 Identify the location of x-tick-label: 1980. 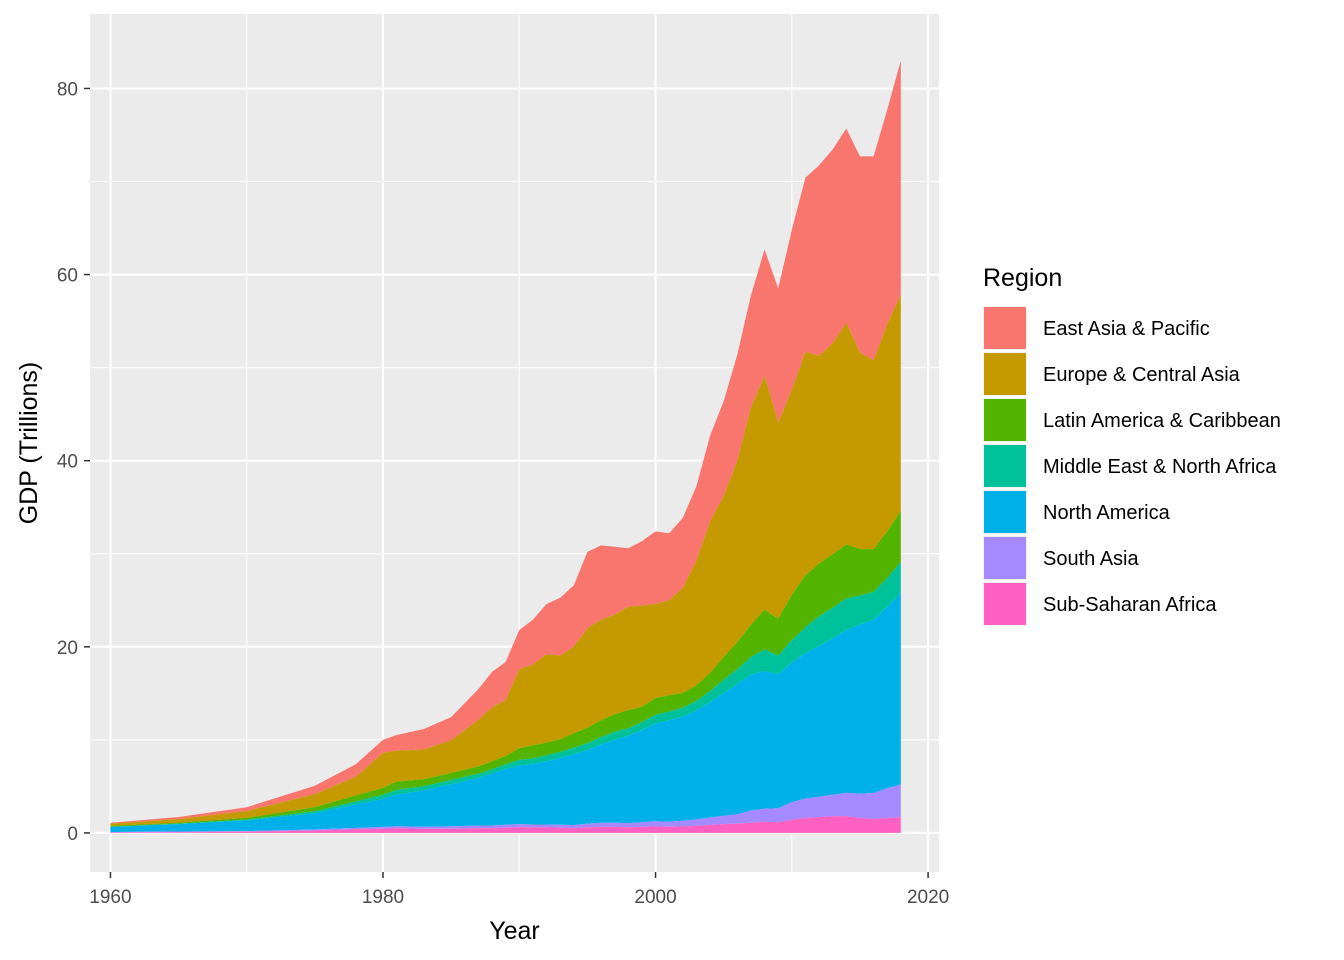
(383, 897).